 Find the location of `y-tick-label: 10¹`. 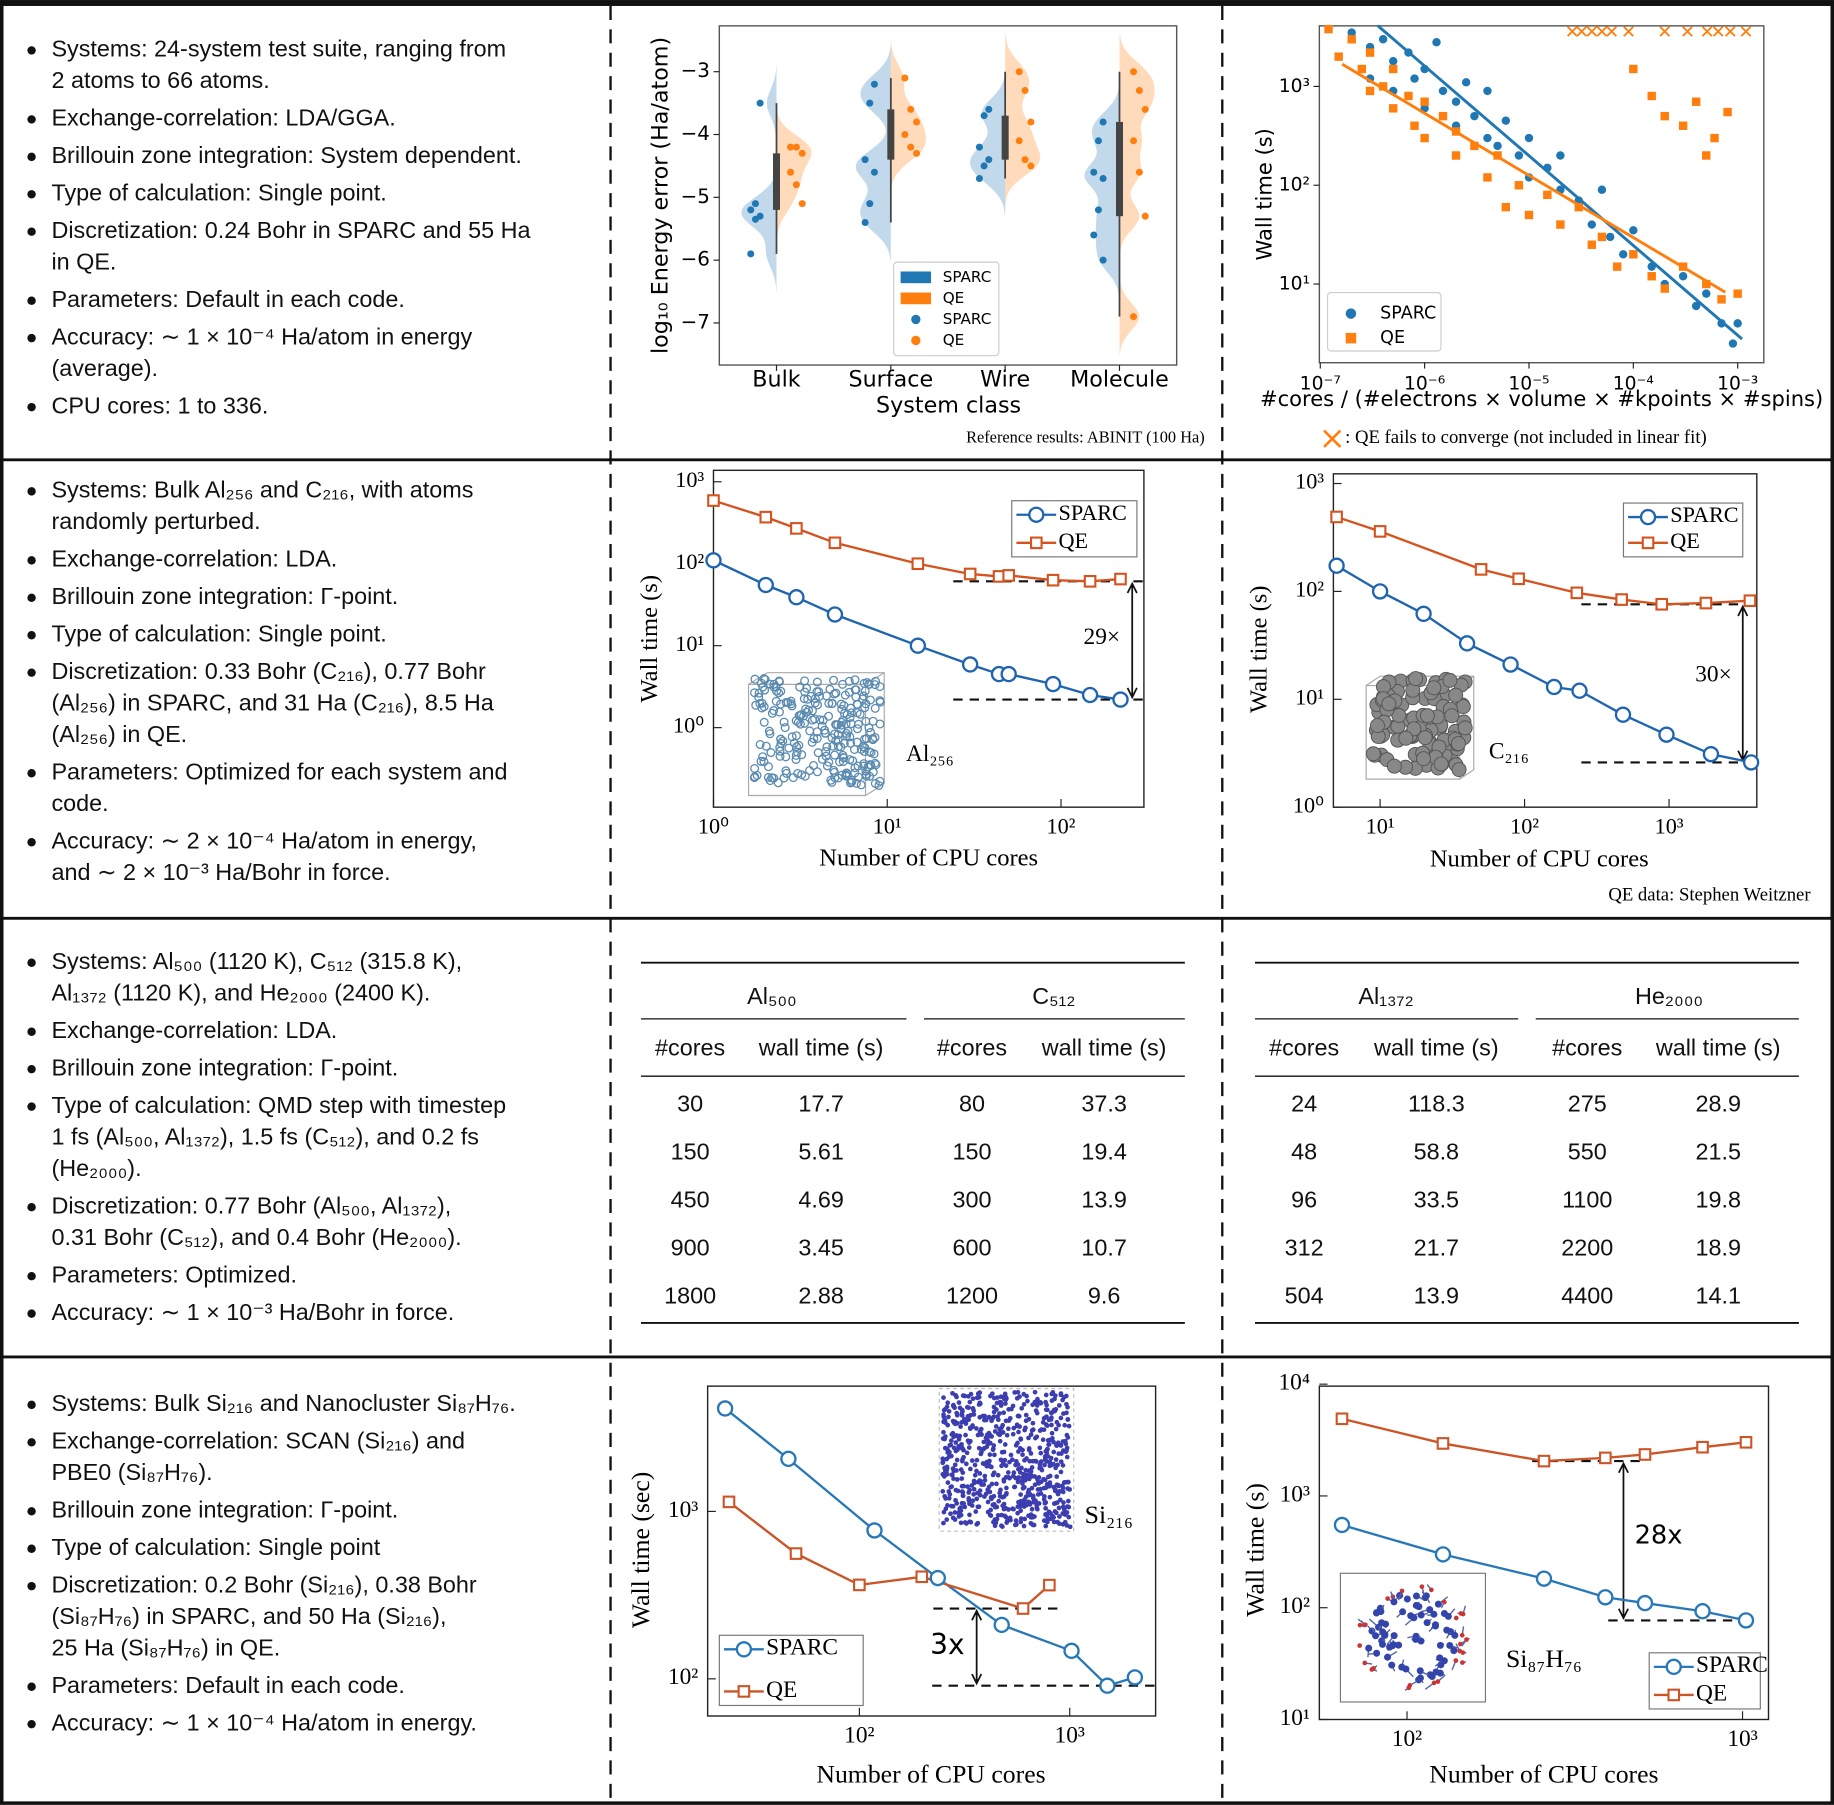

y-tick-label: 10¹ is located at coordinates (689, 643).